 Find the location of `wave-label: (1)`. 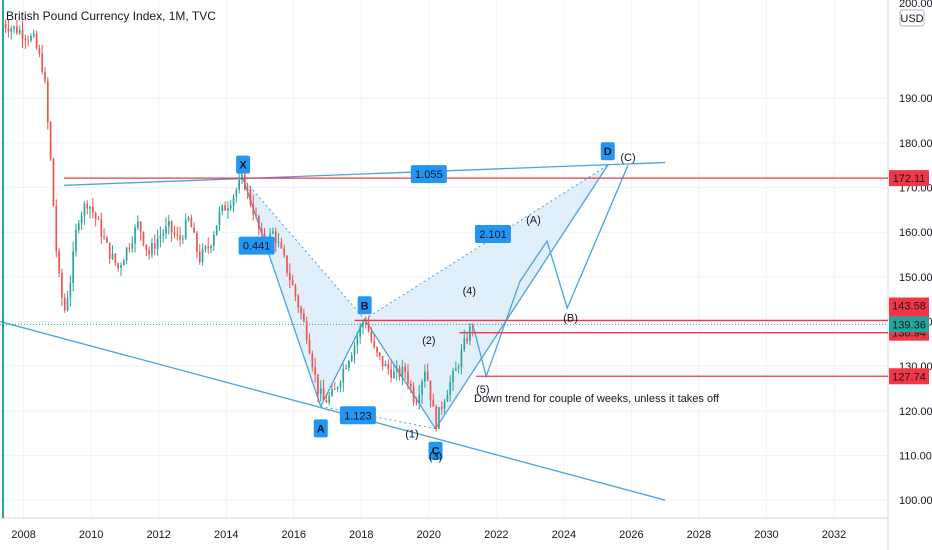

wave-label: (1) is located at coordinates (411, 435).